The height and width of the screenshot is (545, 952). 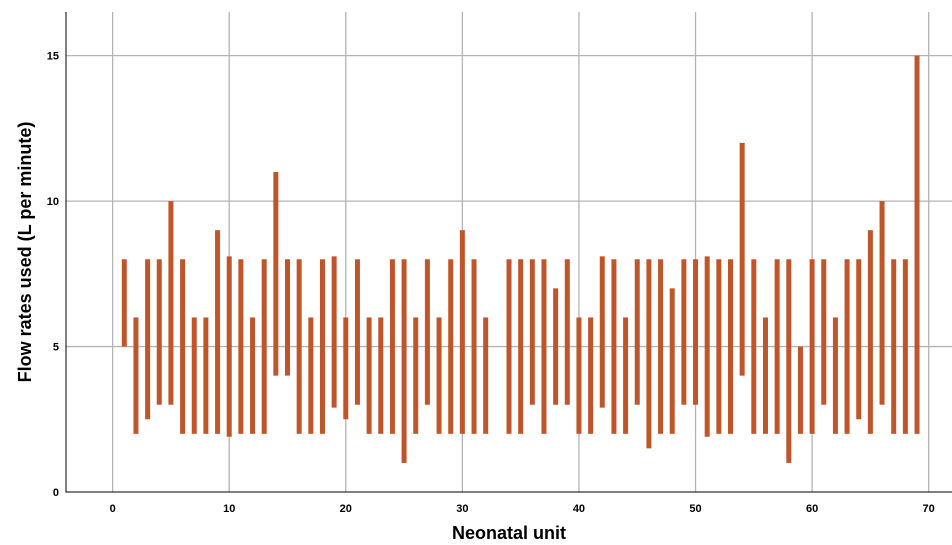 What do you see at coordinates (346, 509) in the screenshot?
I see `x-tick-label: 20` at bounding box center [346, 509].